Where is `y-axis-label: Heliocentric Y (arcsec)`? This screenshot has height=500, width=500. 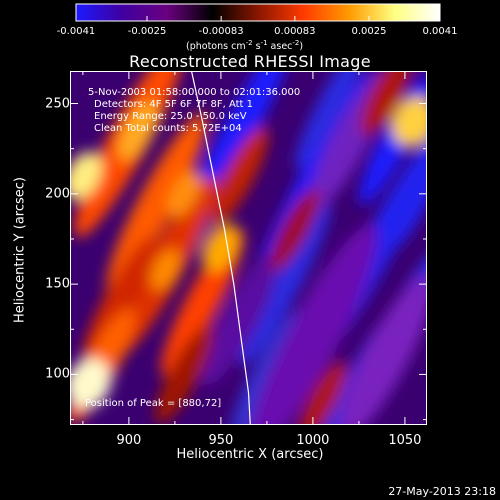
y-axis-label: Heliocentric Y (arcsec) is located at coordinates (20, 250).